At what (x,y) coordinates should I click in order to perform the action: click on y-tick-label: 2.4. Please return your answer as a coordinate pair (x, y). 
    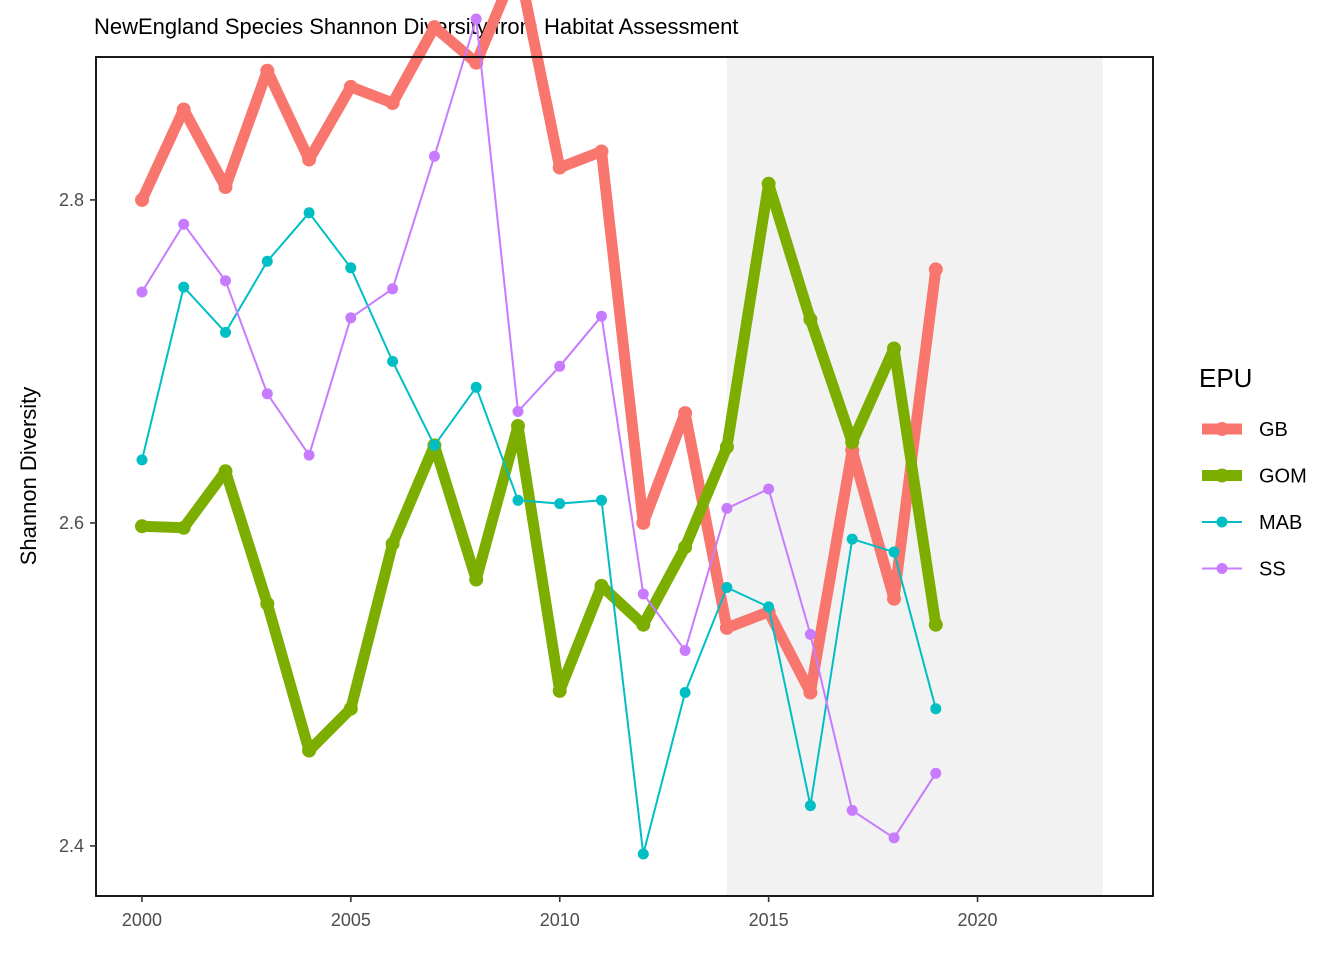
    Looking at the image, I should click on (71, 846).